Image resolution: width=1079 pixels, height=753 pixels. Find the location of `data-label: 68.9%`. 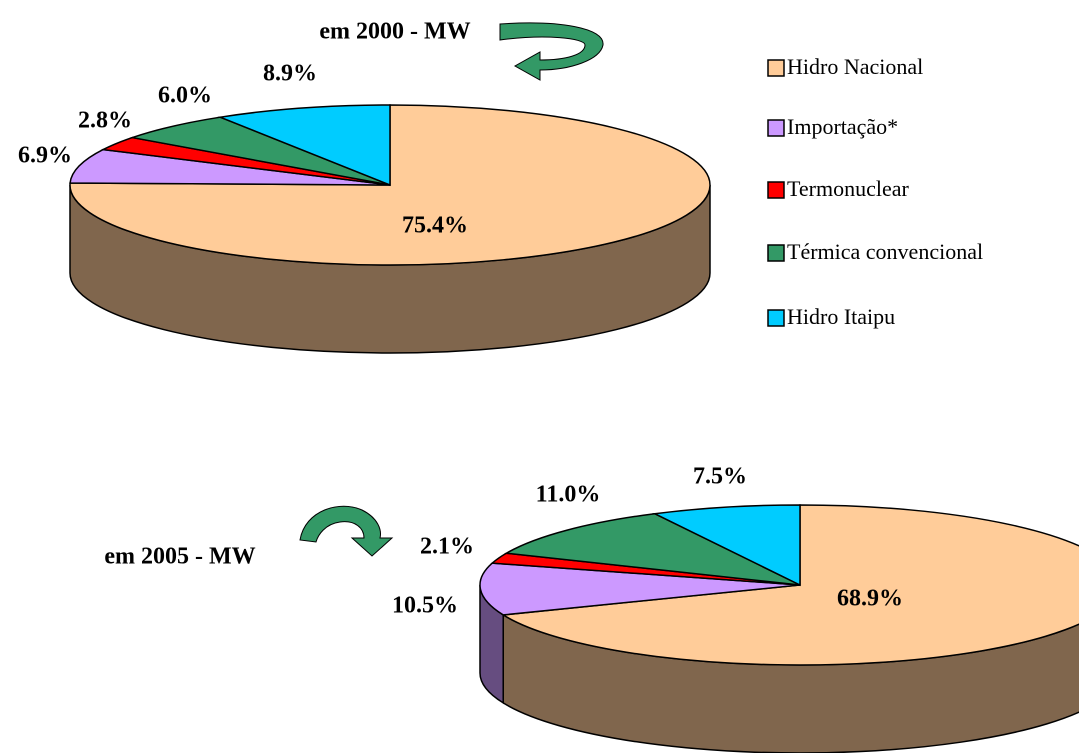

data-label: 68.9% is located at coordinates (870, 599).